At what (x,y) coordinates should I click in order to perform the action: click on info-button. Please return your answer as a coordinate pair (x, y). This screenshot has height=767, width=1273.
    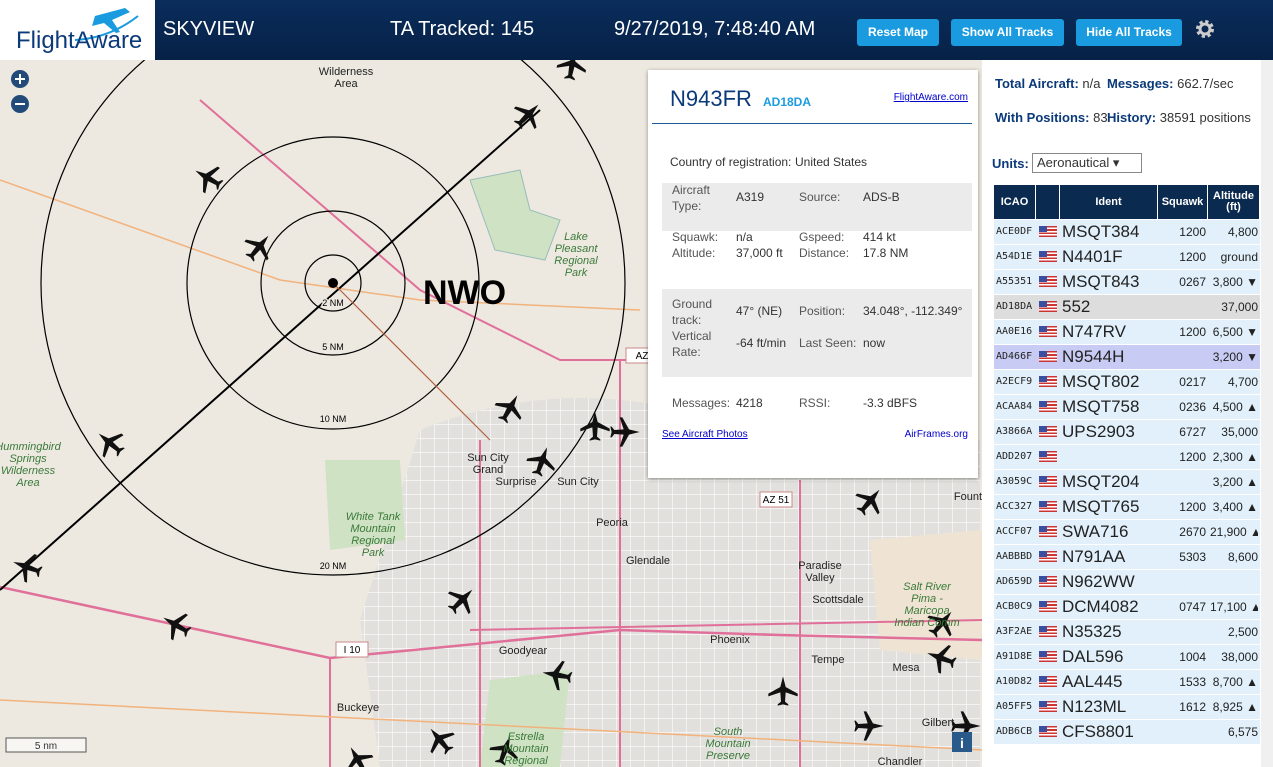
    Looking at the image, I should click on (962, 742).